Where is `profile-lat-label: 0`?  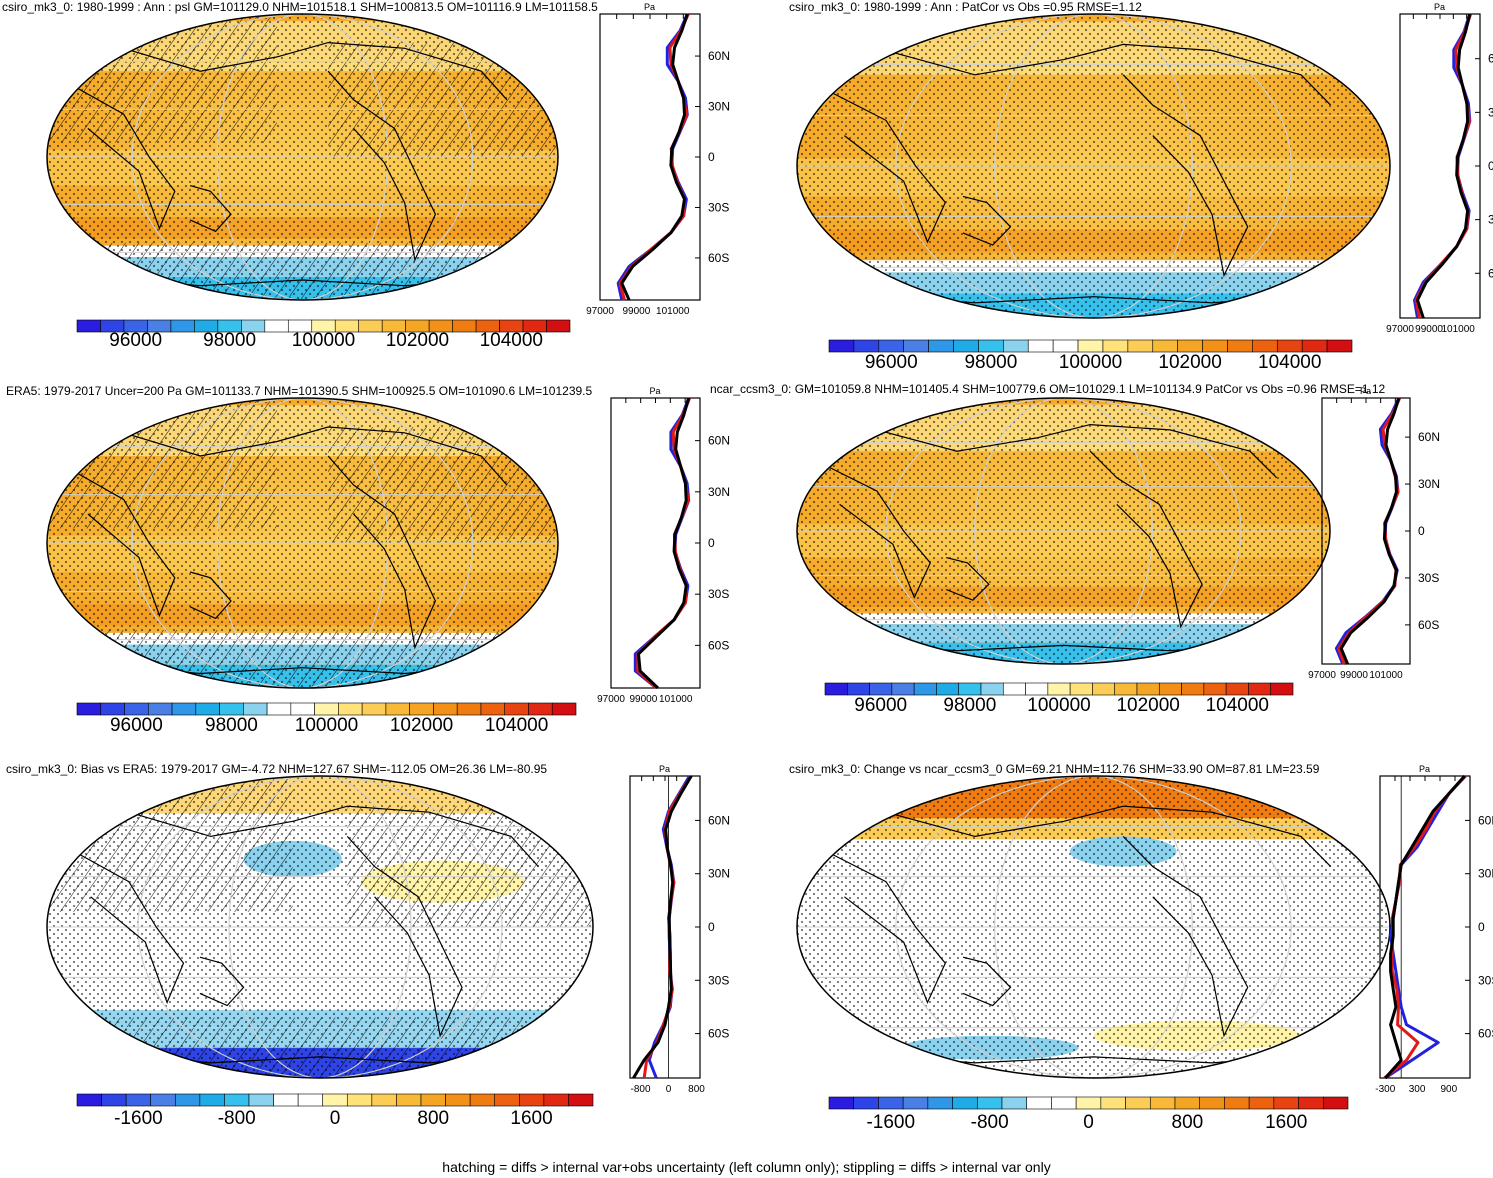 profile-lat-label: 0 is located at coordinates (1421, 531).